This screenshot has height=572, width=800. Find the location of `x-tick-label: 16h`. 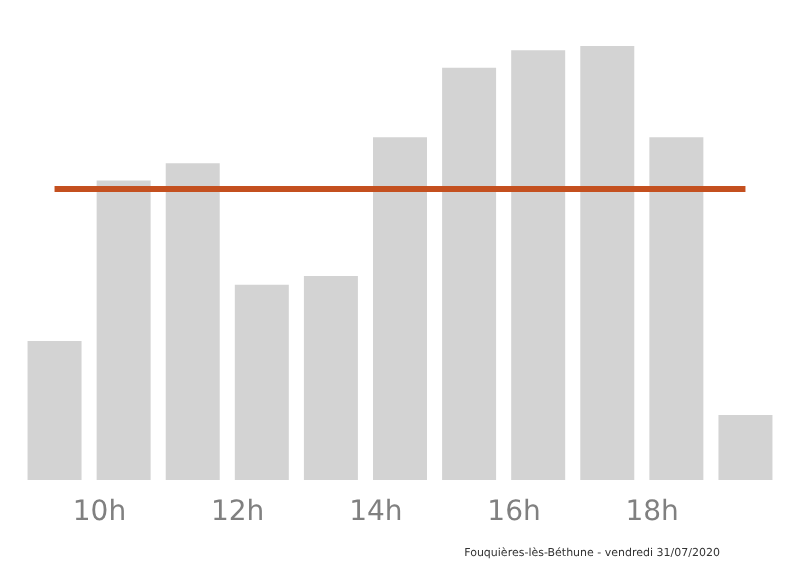

x-tick-label: 16h is located at coordinates (514, 512).